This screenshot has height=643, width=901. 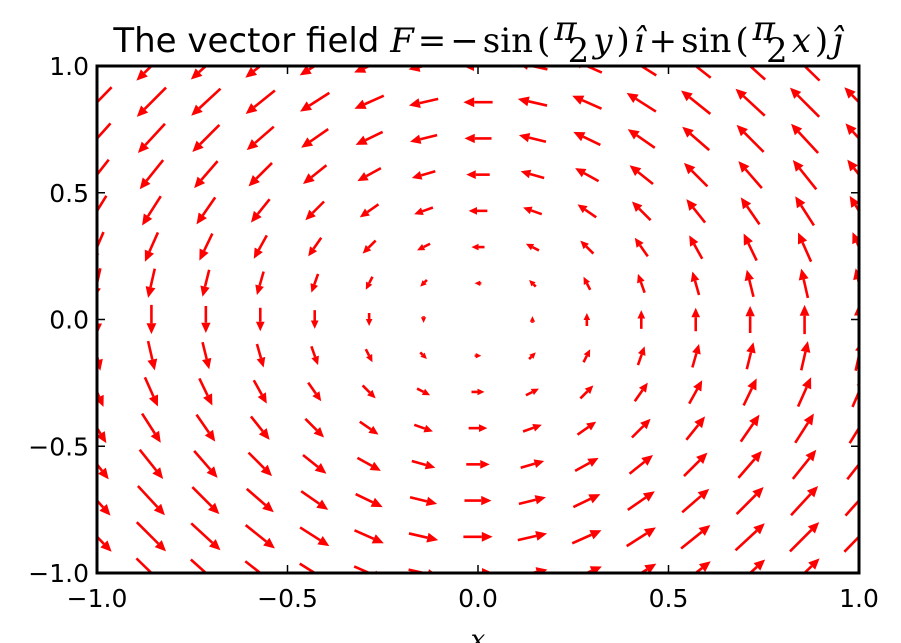 What do you see at coordinates (543, 41) in the screenshot?
I see `title-open-1: (` at bounding box center [543, 41].